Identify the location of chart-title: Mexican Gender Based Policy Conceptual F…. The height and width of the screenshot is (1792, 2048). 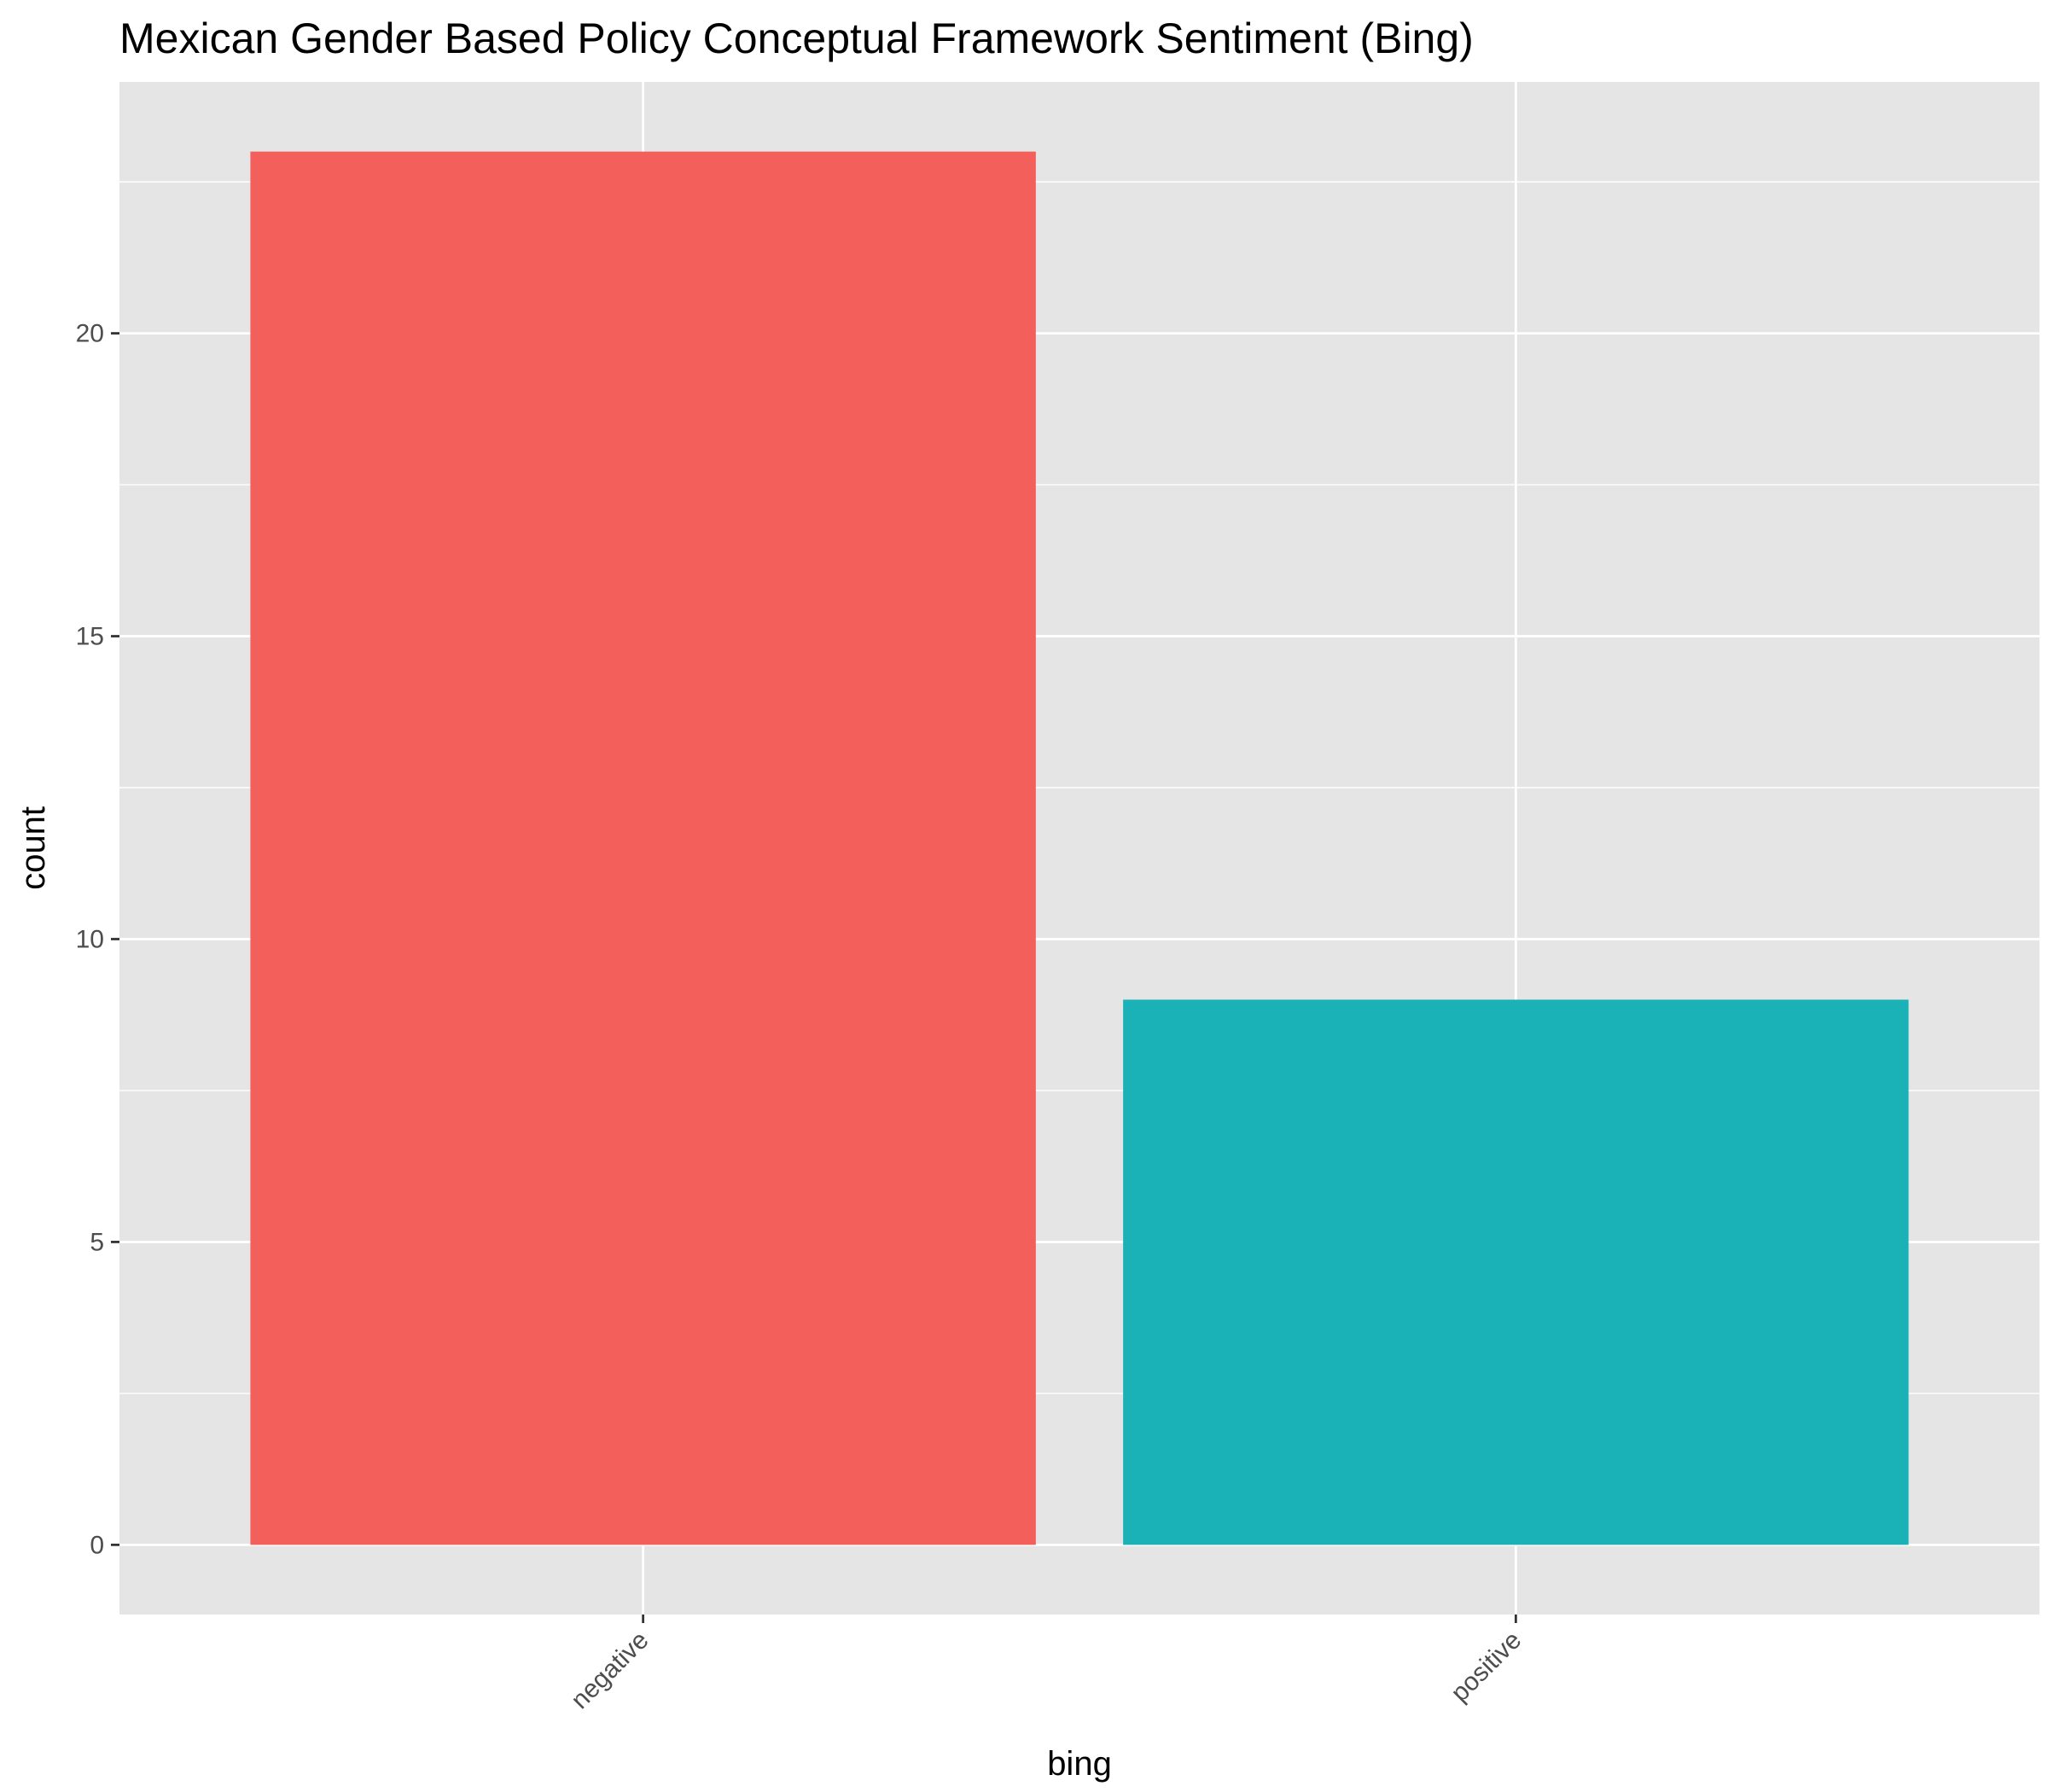
(796, 38).